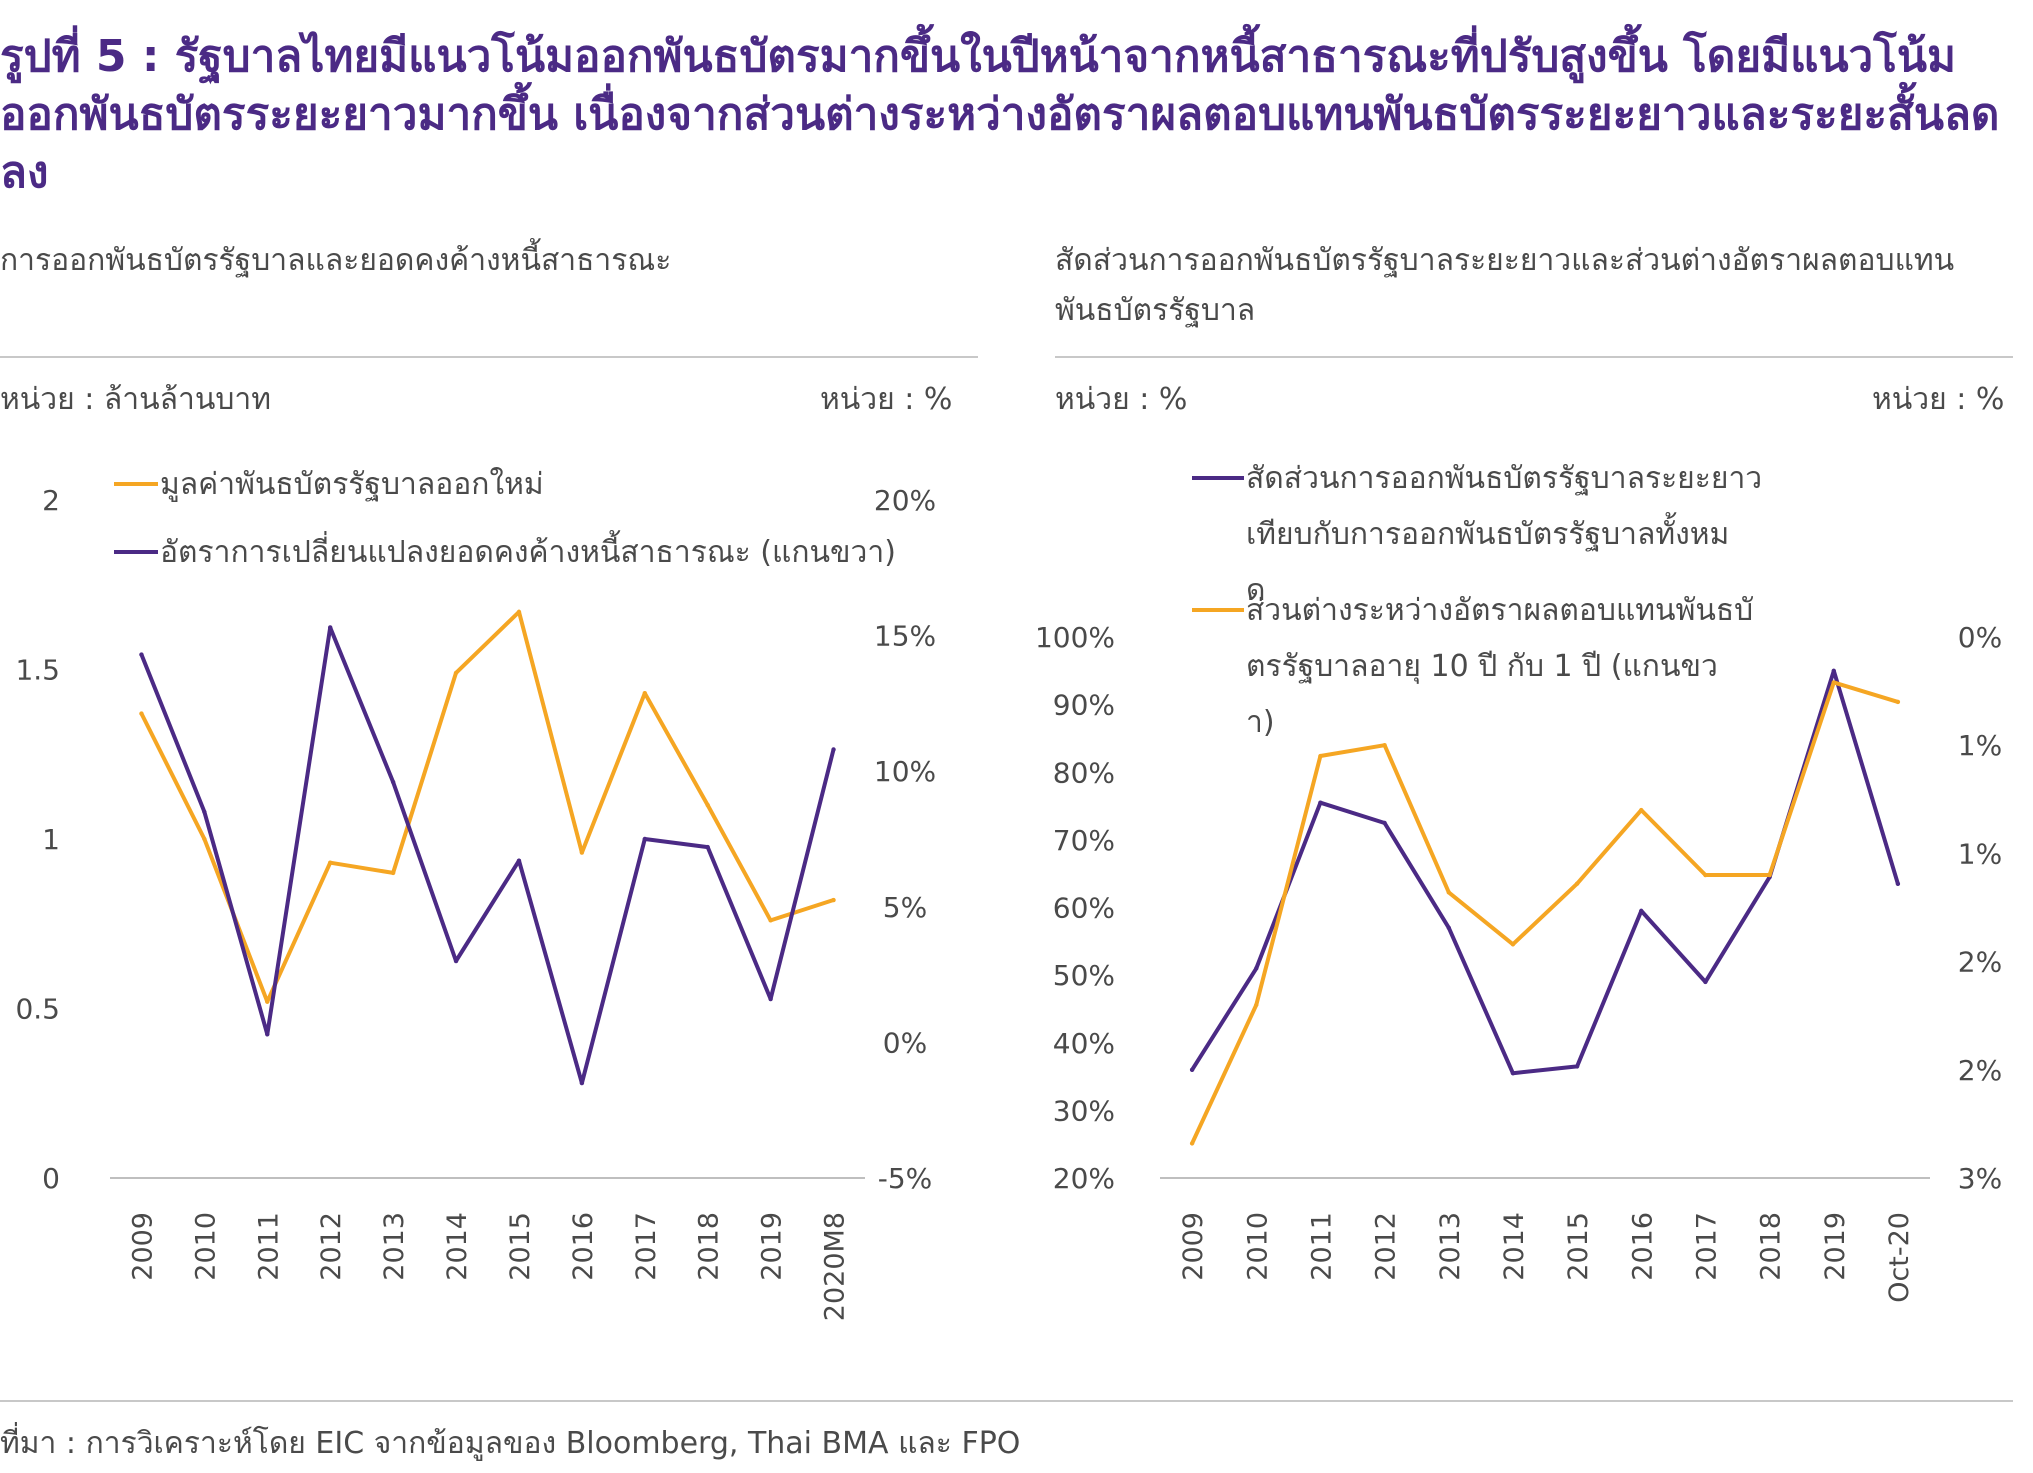  Describe the element at coordinates (142, 1246) in the screenshot. I see `left-x-tick-label: 2009` at that location.